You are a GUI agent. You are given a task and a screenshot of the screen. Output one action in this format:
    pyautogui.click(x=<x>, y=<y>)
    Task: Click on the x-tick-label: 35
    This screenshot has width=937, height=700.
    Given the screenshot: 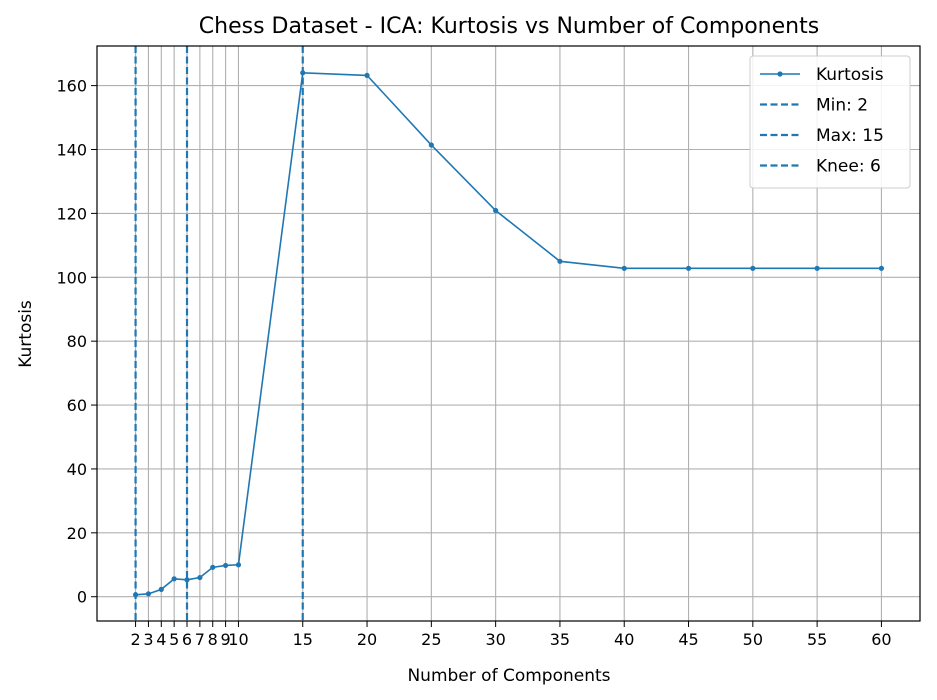 What is the action you would take?
    pyautogui.click(x=560, y=639)
    